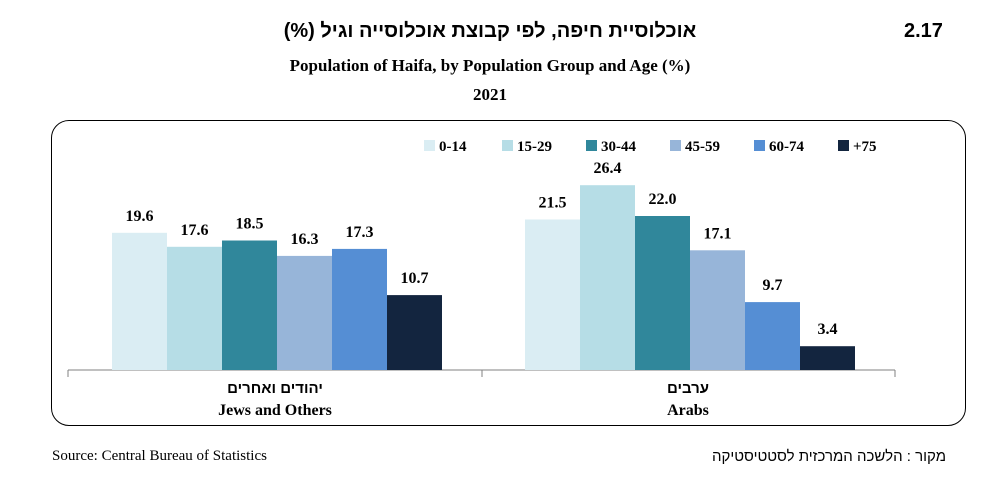 This screenshot has height=502, width=982. I want to click on figure-number: 2.17, so click(923, 31).